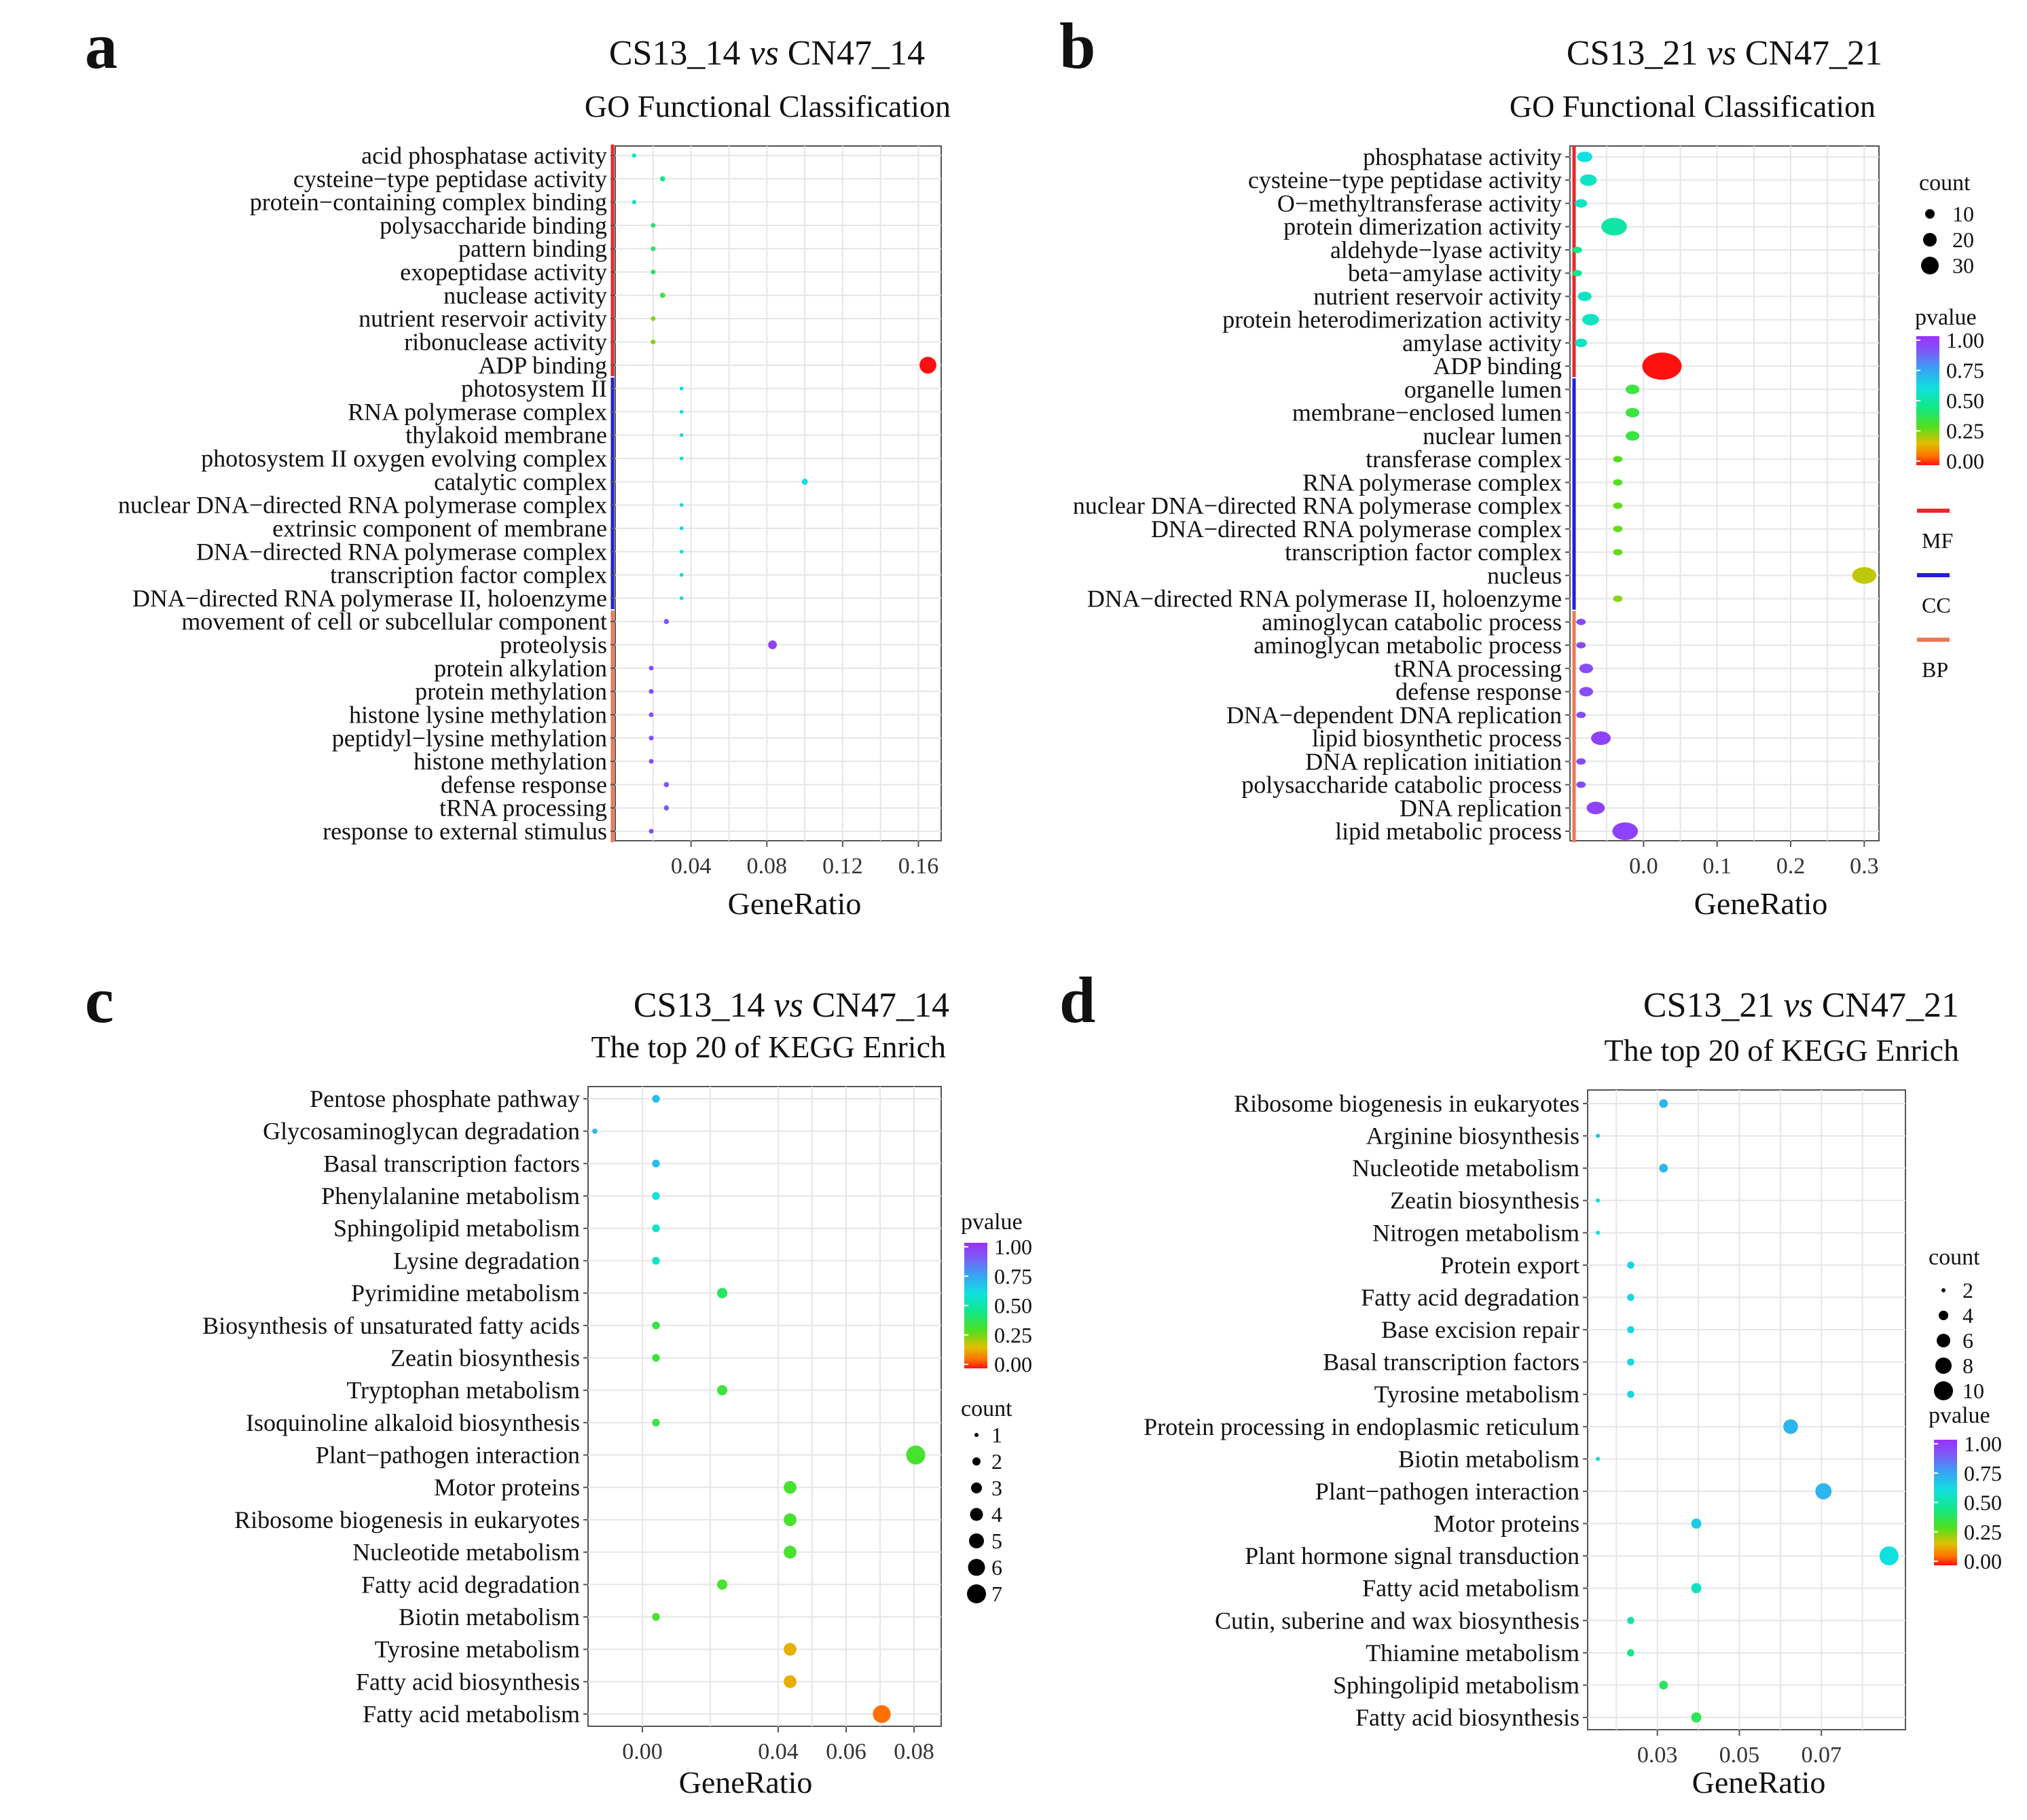 The image size is (2027, 1820). I want to click on y-tick-label: Isoquinoline alkaloid biosynthesis, so click(413, 1422).